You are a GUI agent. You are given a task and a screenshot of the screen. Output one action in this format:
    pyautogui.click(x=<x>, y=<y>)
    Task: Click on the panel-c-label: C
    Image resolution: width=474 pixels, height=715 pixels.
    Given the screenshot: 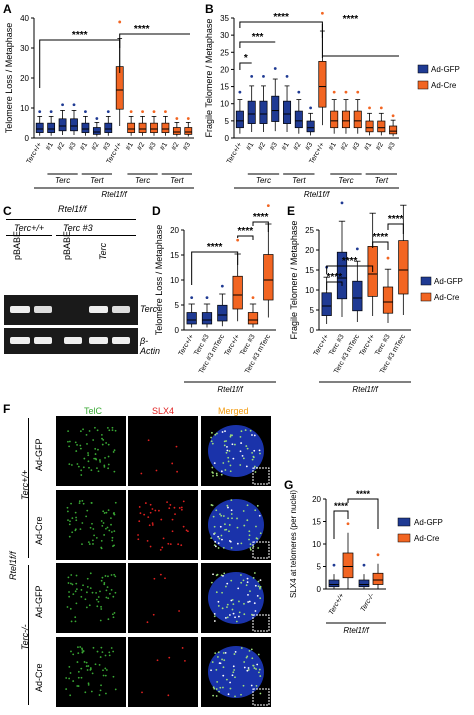 What is the action you would take?
    pyautogui.click(x=7, y=211)
    